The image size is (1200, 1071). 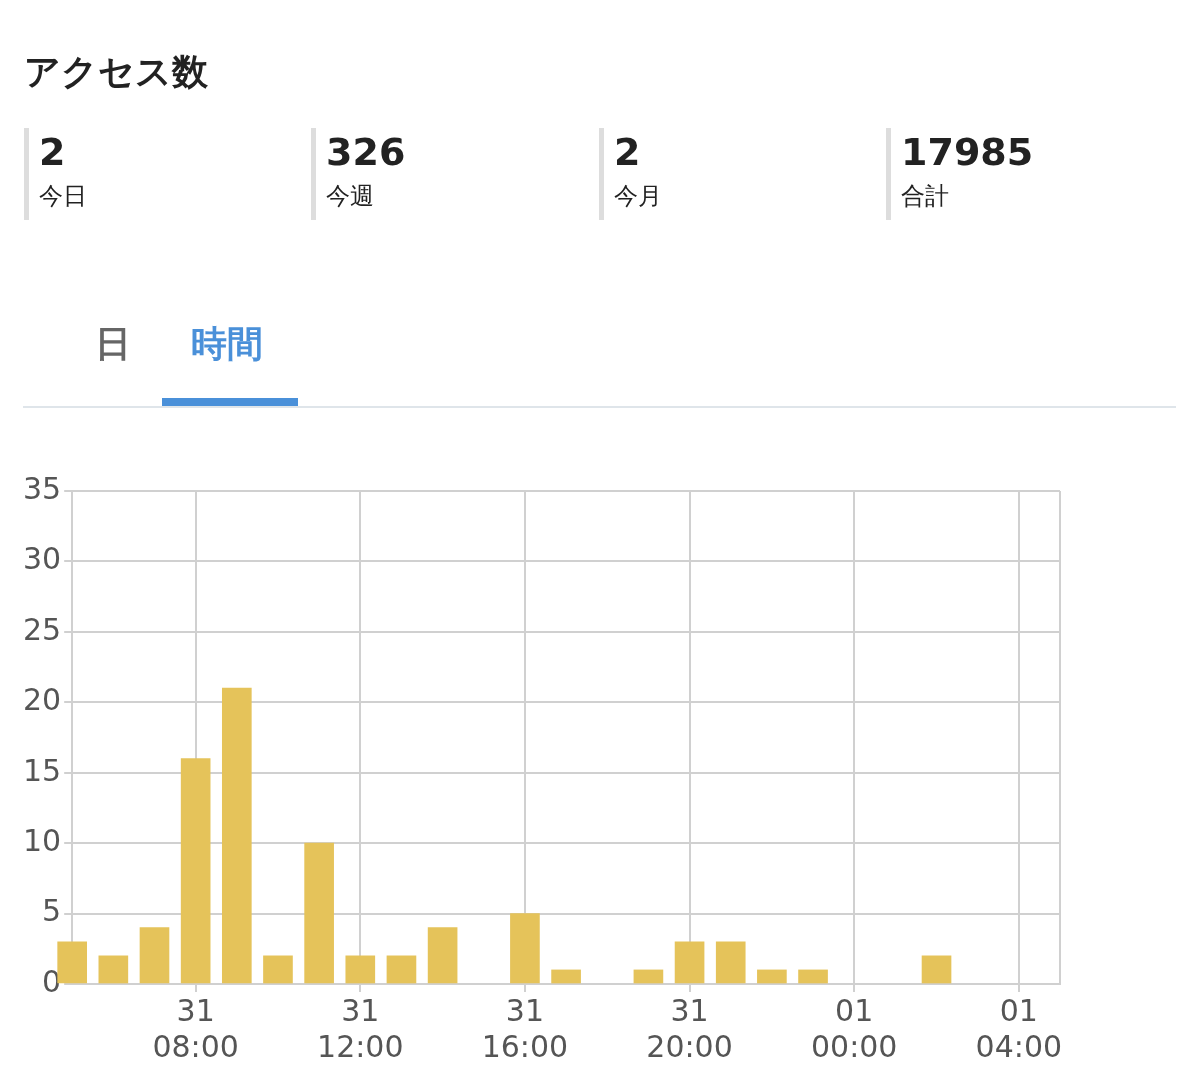 I want to click on y-tick-label: 25, so click(x=42, y=629).